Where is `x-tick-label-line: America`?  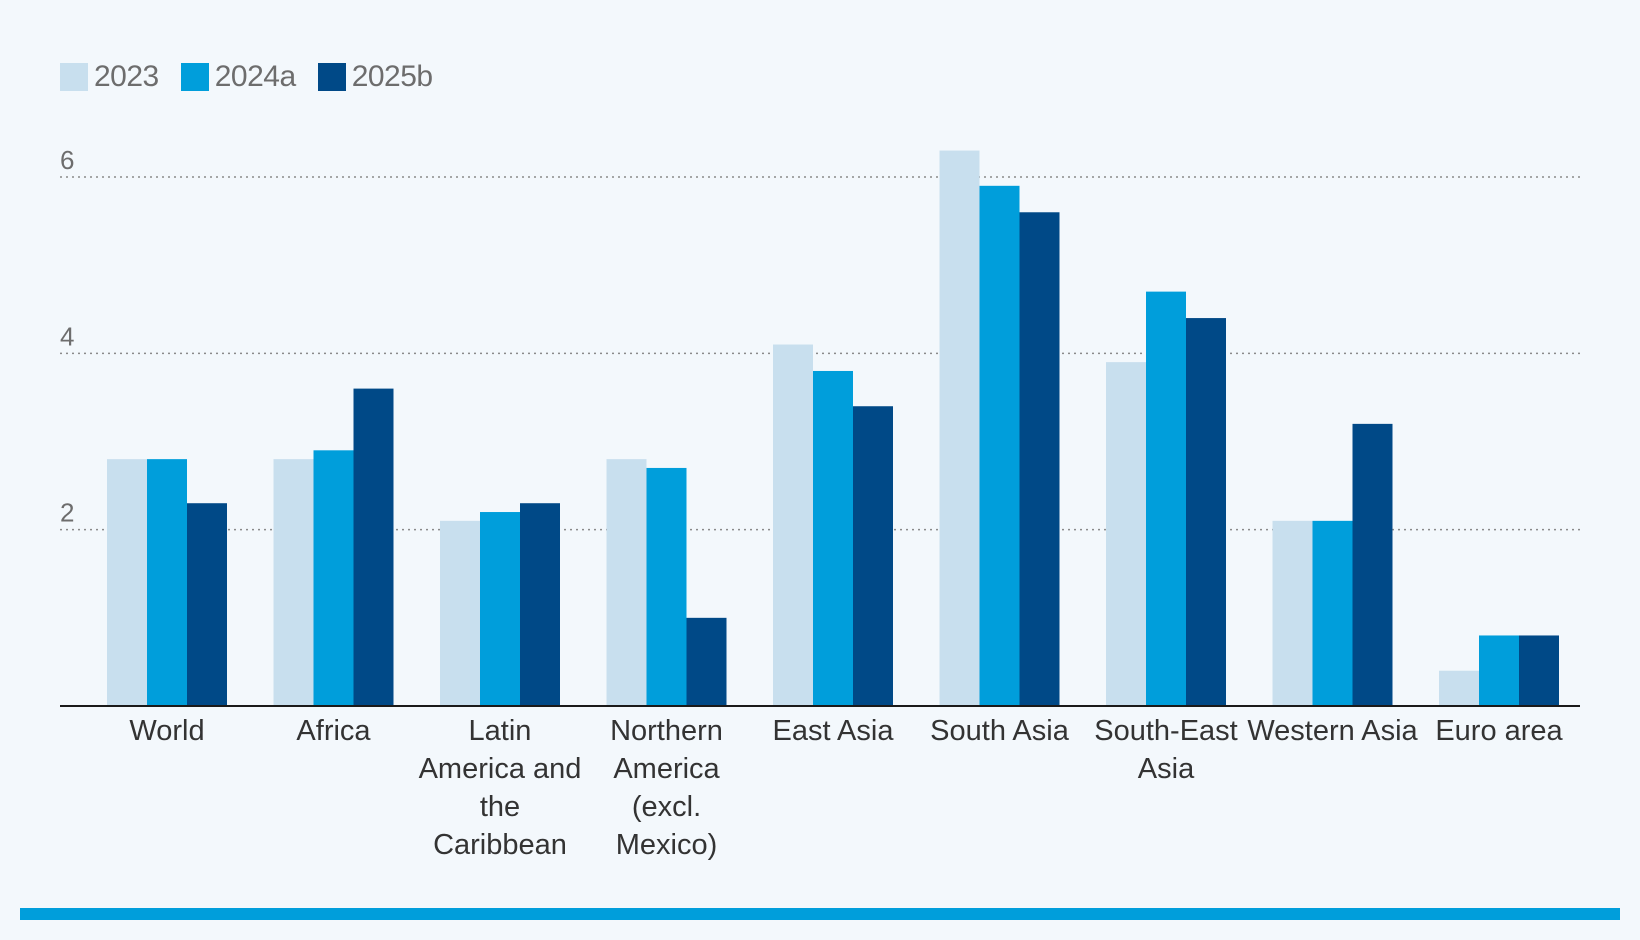 x-tick-label-line: America is located at coordinates (666, 769).